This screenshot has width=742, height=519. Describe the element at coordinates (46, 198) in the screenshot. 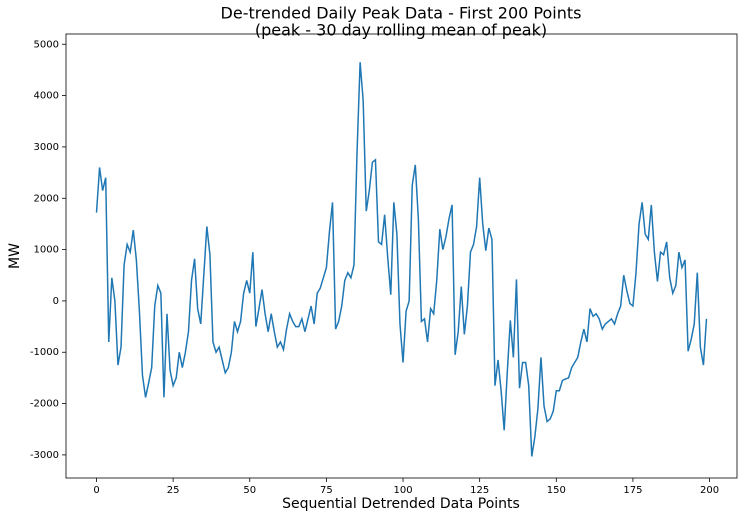

I see `y-tick-label: 2000` at that location.